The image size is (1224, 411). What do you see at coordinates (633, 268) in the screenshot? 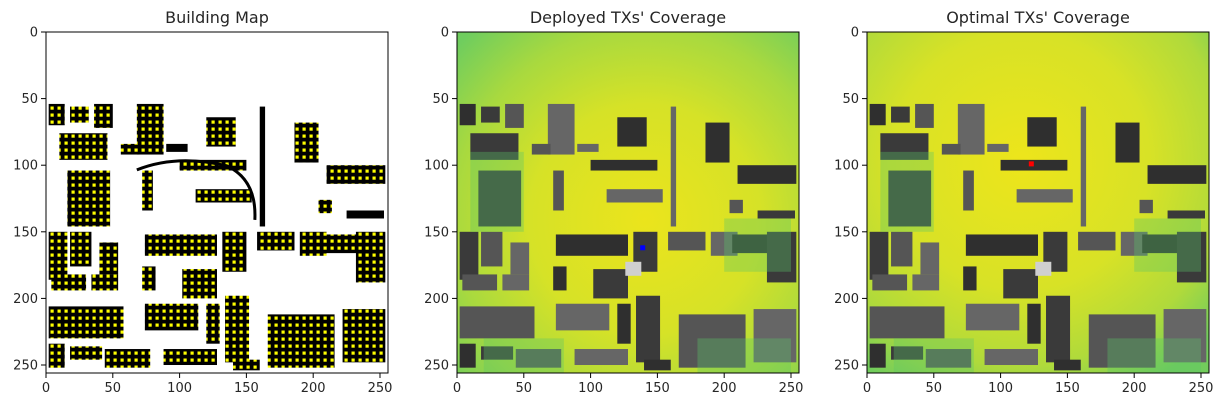
I see `light-building` at bounding box center [633, 268].